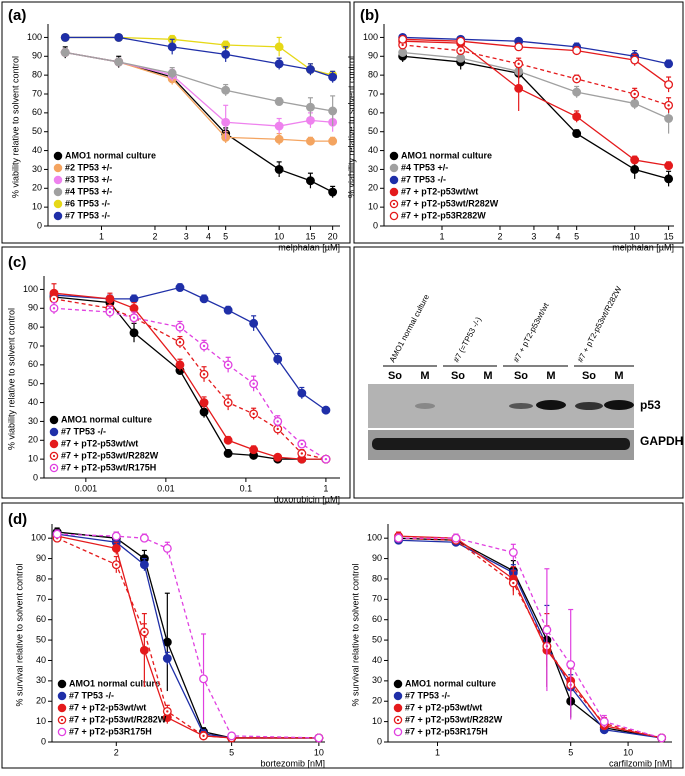 The height and width of the screenshot is (776, 685). What do you see at coordinates (394, 204) in the screenshot?
I see `legend-marker-dot` at bounding box center [394, 204].